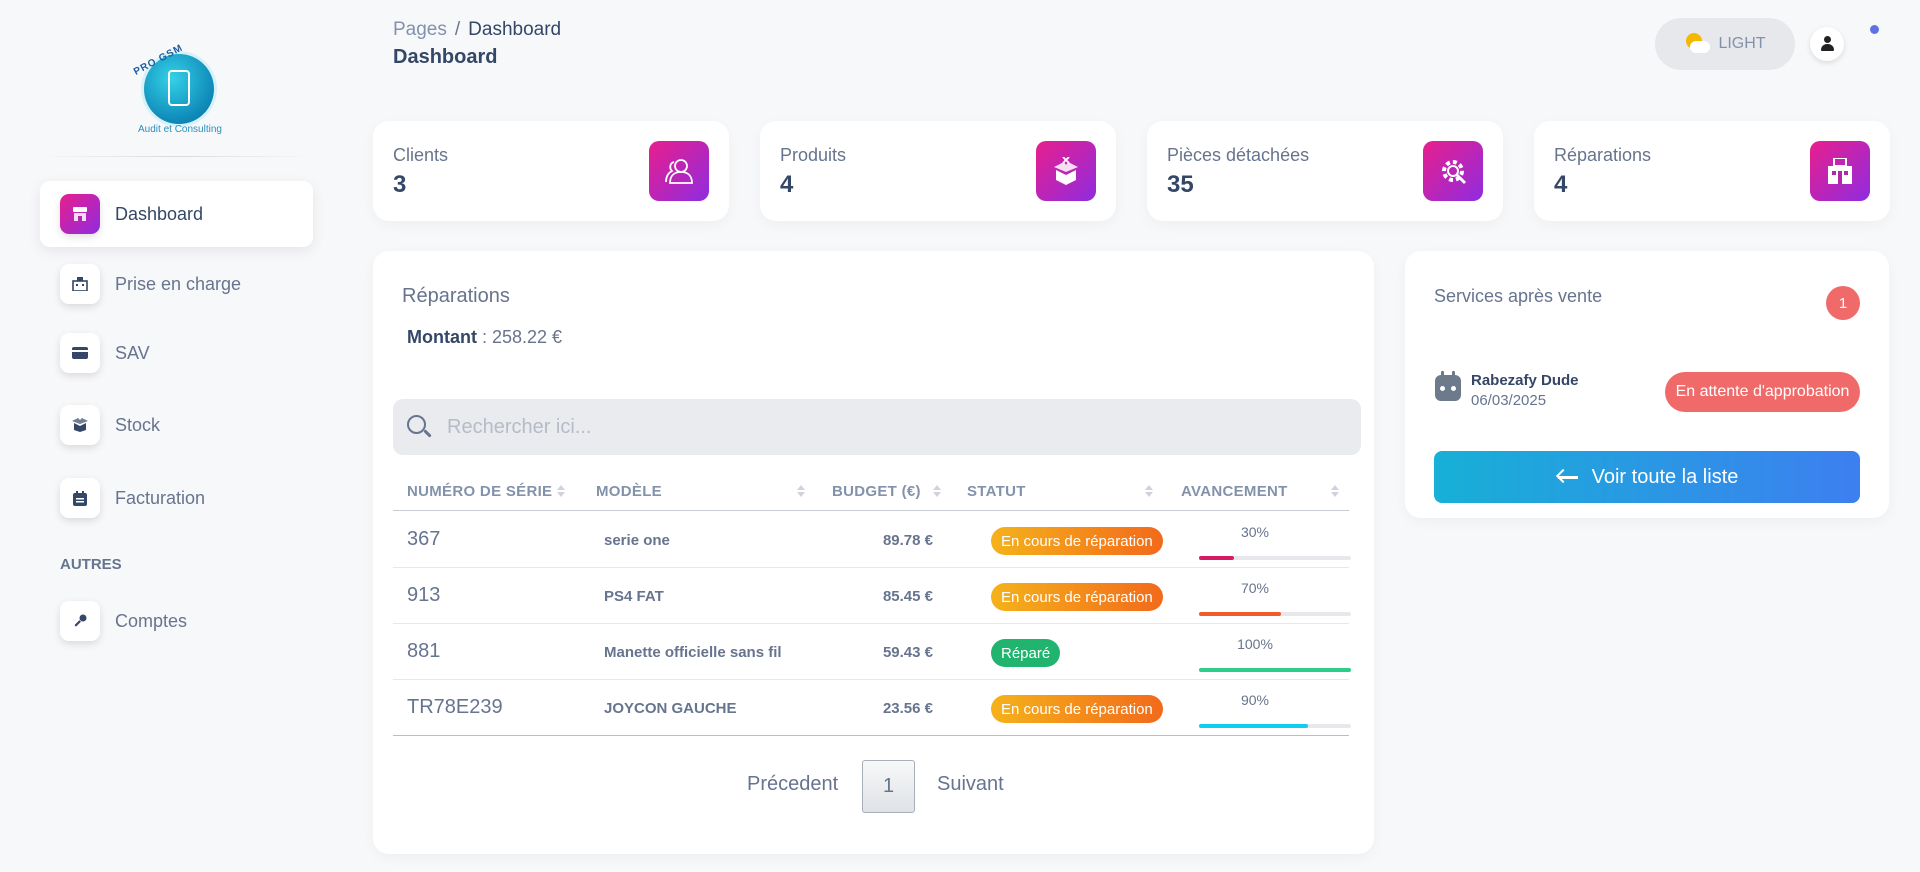  What do you see at coordinates (424, 595) in the screenshot?
I see `cell-serial: 913` at bounding box center [424, 595].